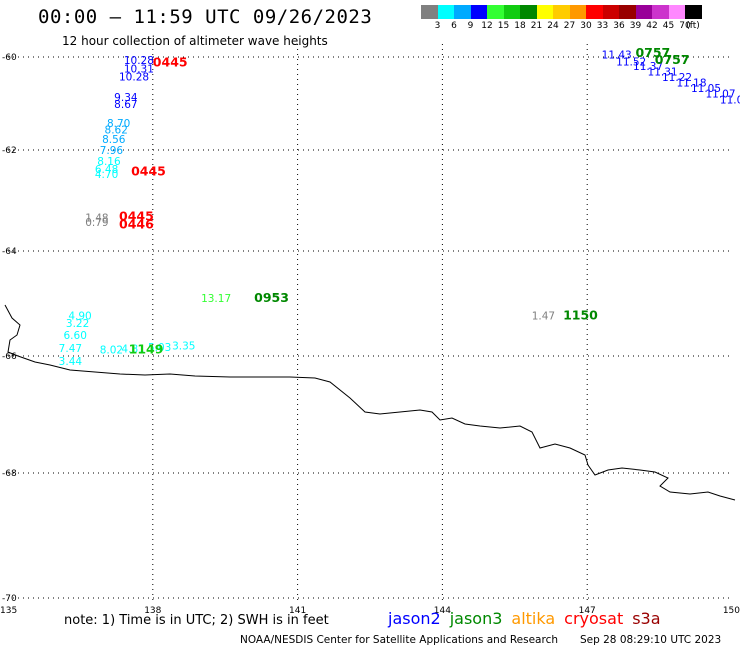 This screenshot has height=650, width=740. I want to click on wave-height-value: 8.56, so click(114, 140).